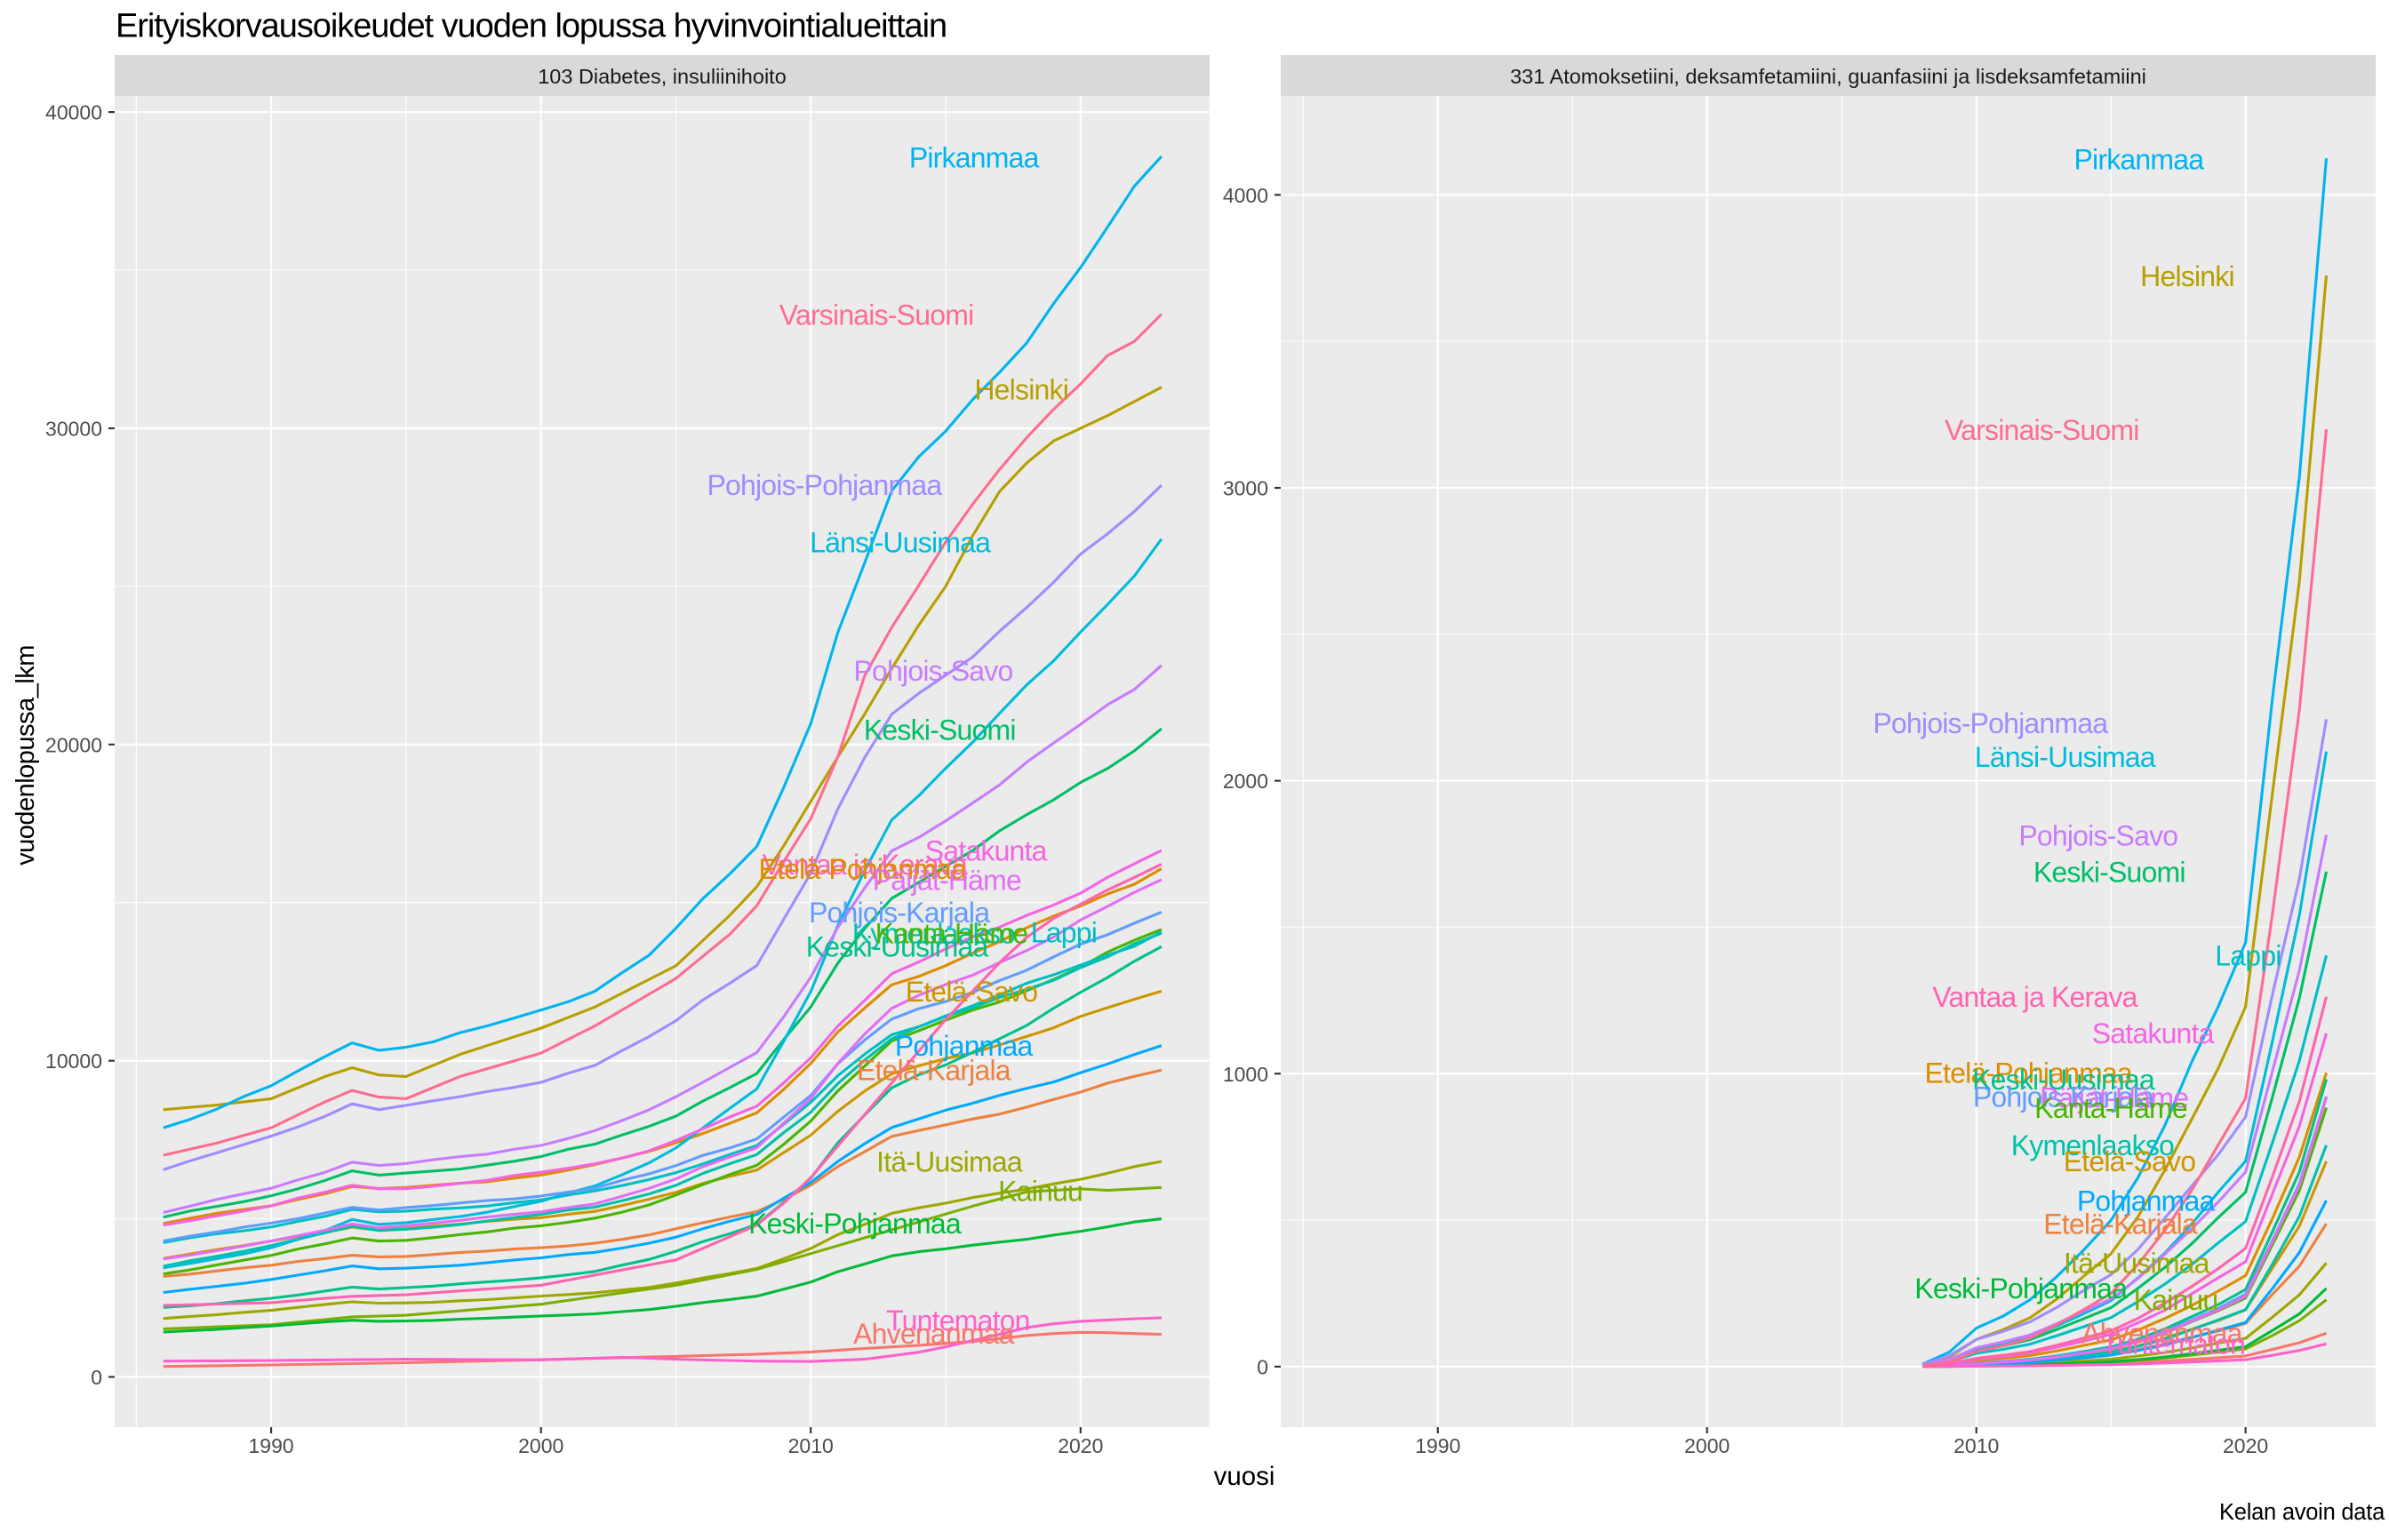 The width and height of the screenshot is (2389, 1540). Describe the element at coordinates (73, 112) in the screenshot. I see `svg-text: 40000` at that location.